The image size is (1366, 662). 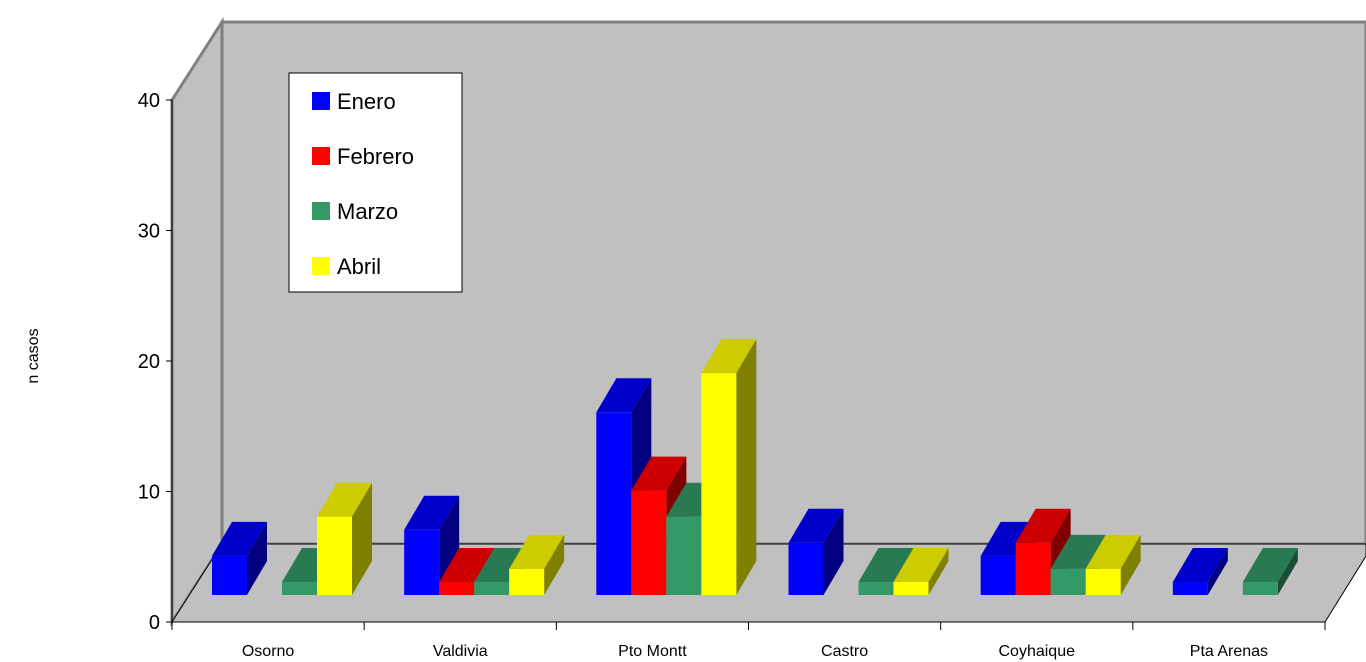 What do you see at coordinates (149, 362) in the screenshot?
I see `y-tick-label: 20` at bounding box center [149, 362].